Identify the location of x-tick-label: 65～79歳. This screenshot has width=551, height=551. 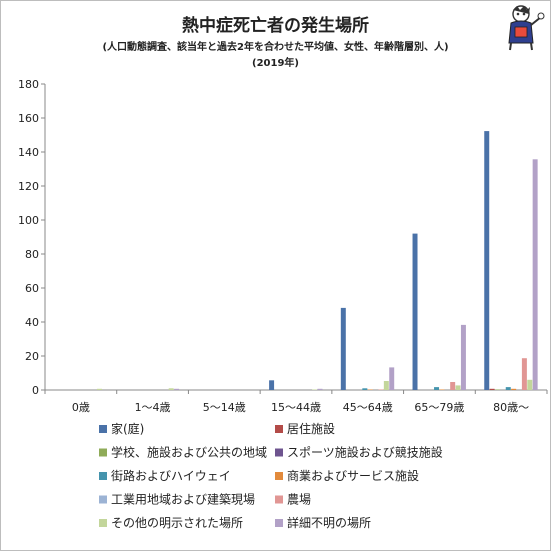
(439, 407).